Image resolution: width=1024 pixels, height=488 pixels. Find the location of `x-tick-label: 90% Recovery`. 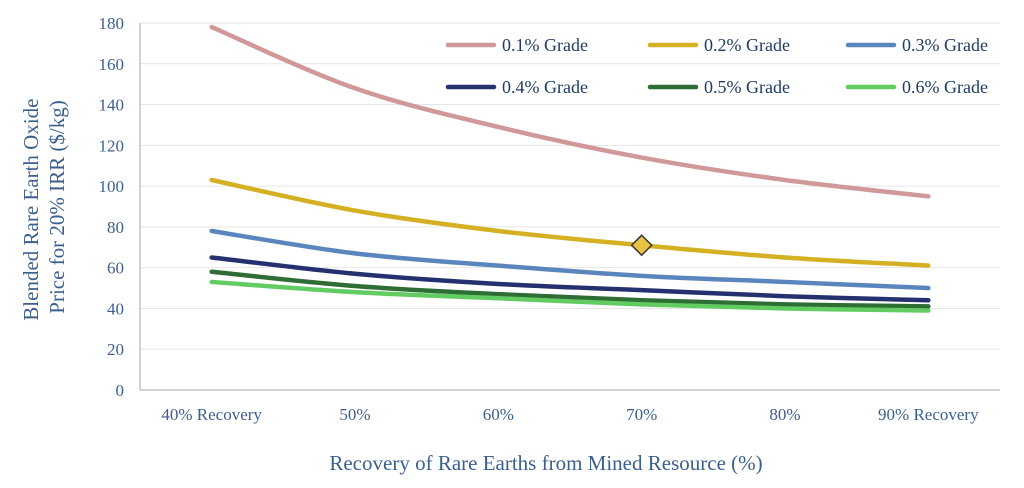

x-tick-label: 90% Recovery is located at coordinates (928, 414).